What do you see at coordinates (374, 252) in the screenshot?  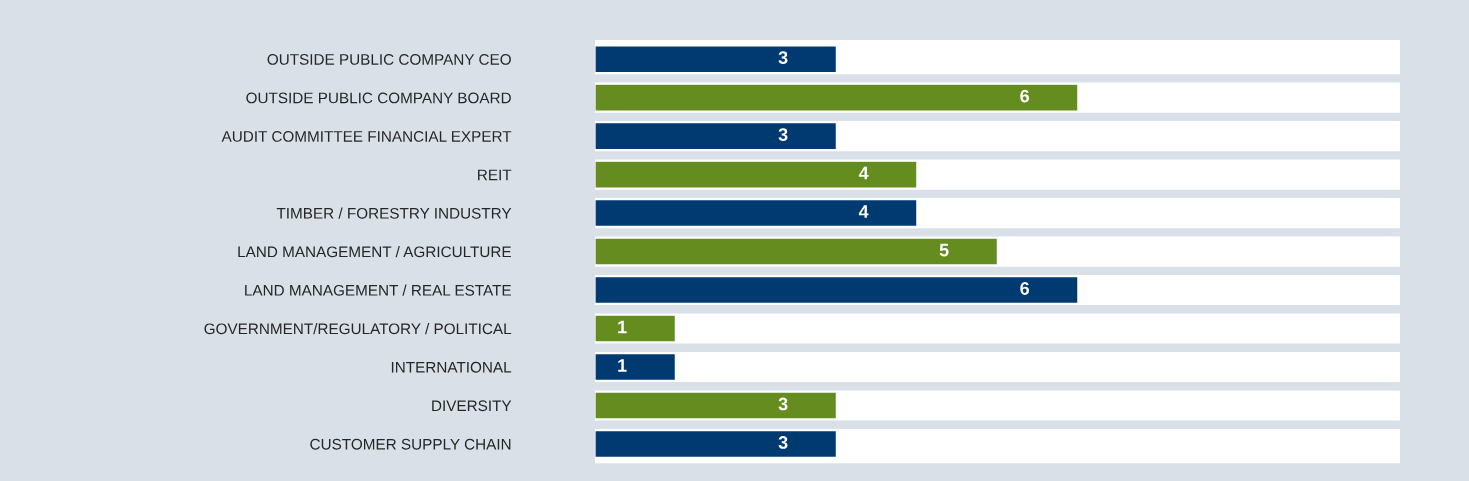 I see `y-tick-label: LAND MANAGEMENT / AGRICULTURE` at bounding box center [374, 252].